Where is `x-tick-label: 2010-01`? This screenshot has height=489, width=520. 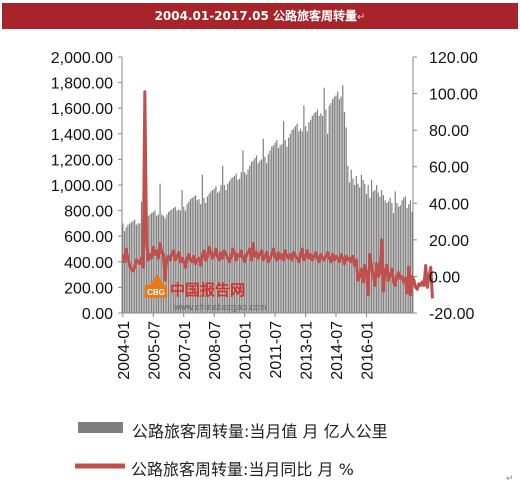
x-tick-label: 2010-01 is located at coordinates (246, 350).